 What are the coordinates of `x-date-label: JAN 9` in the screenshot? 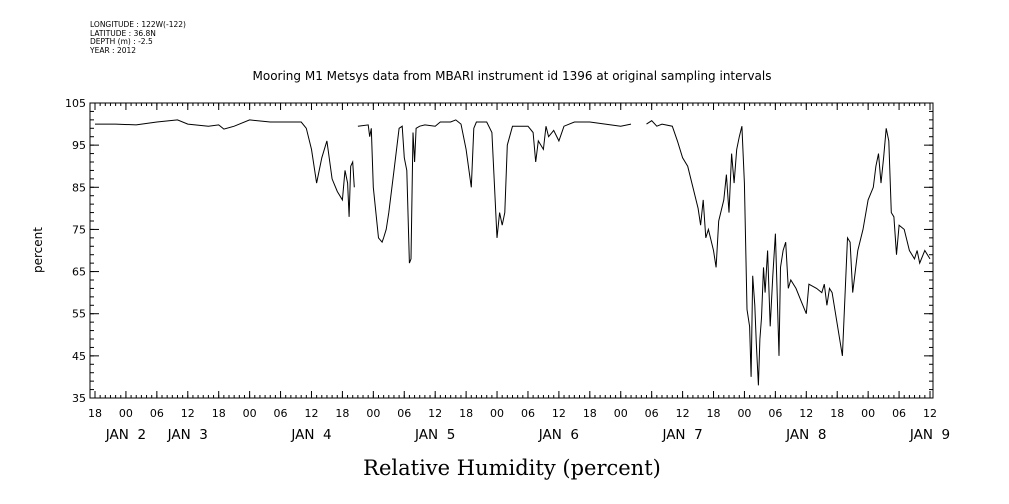 It's located at (929, 435).